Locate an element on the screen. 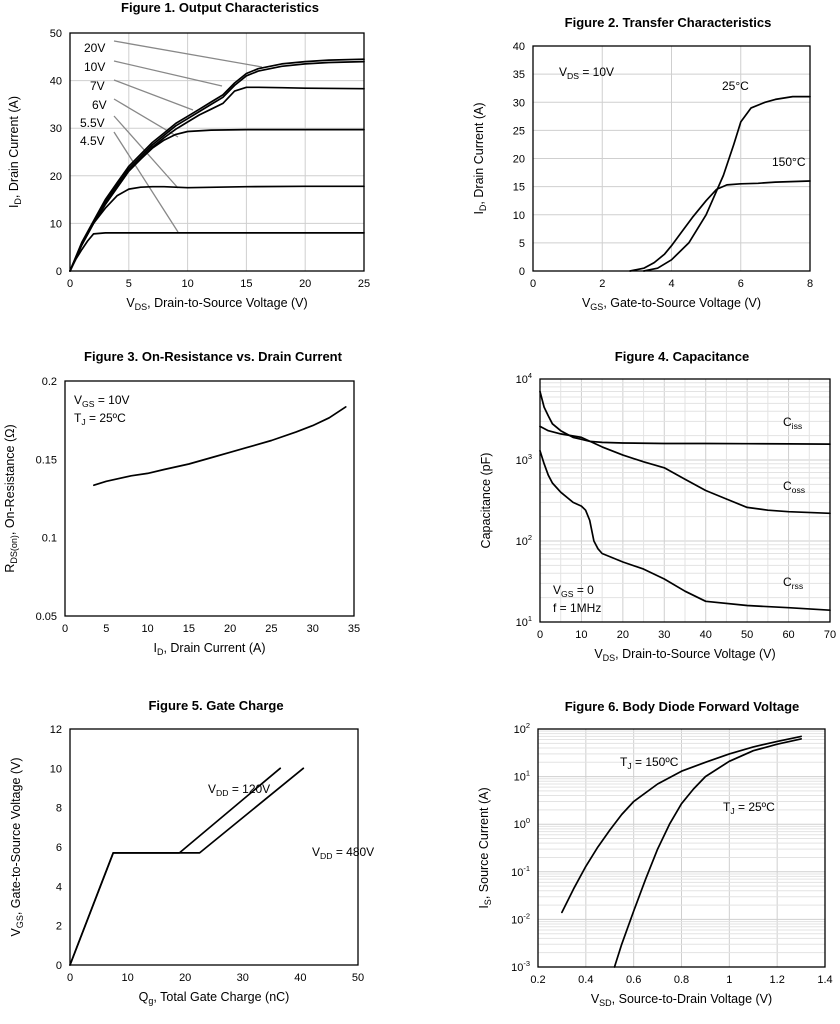 The image size is (840, 1024). x-tick-label: 4 is located at coordinates (671, 284).